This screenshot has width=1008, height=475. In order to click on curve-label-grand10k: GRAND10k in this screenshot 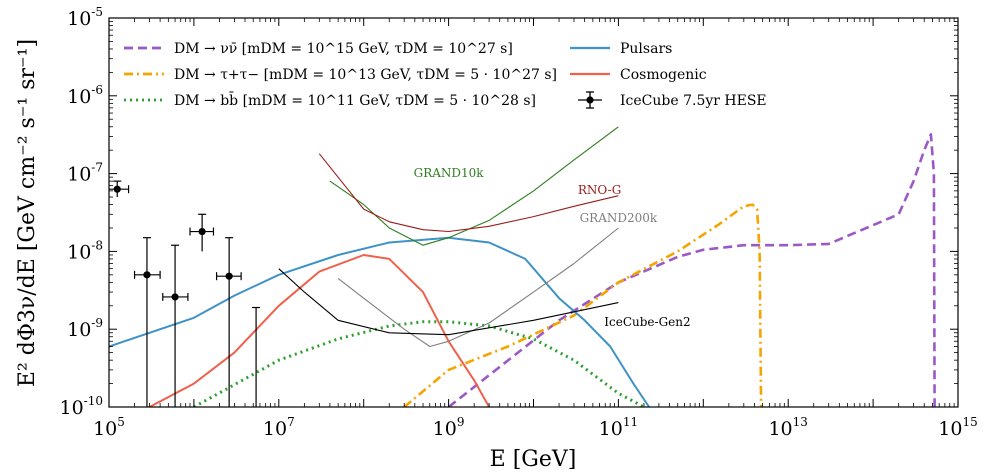, I will do `click(449, 173)`.